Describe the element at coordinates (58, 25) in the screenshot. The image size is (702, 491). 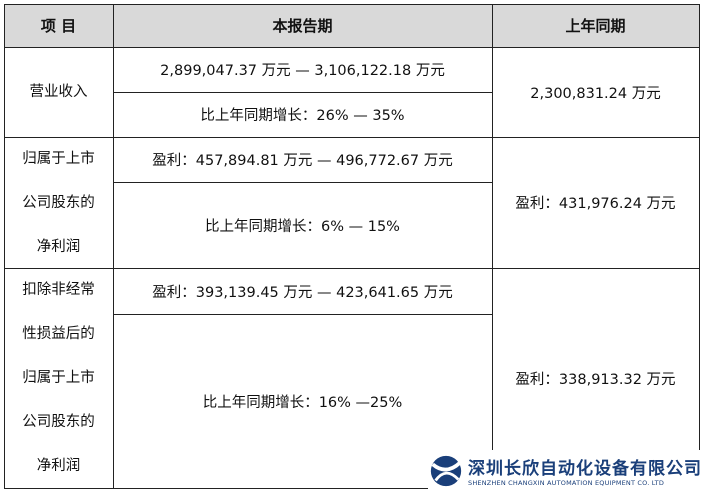
I see `header-item: 项 目` at that location.